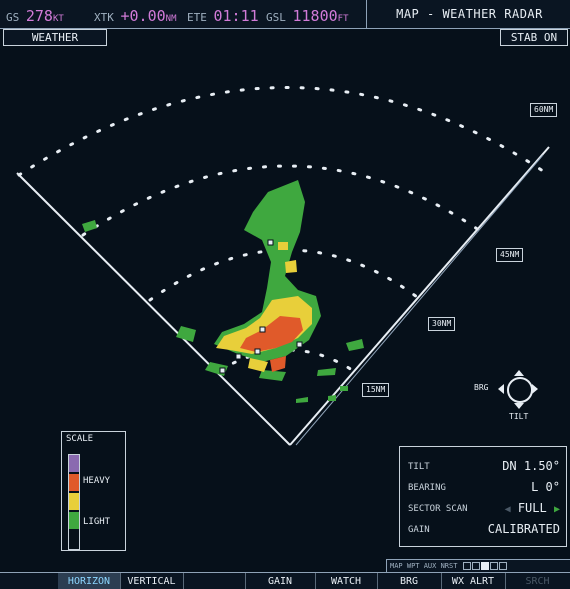  I want to click on page-title: MAP - WEATHER RADAR, so click(469, 14).